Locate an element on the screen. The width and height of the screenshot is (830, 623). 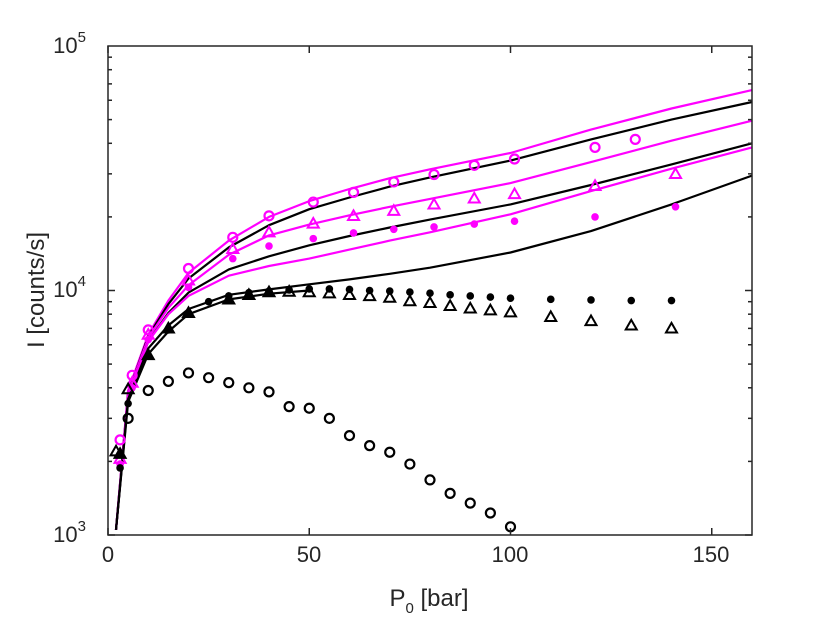
x-tick-label-150: 150 is located at coordinates (711, 554).